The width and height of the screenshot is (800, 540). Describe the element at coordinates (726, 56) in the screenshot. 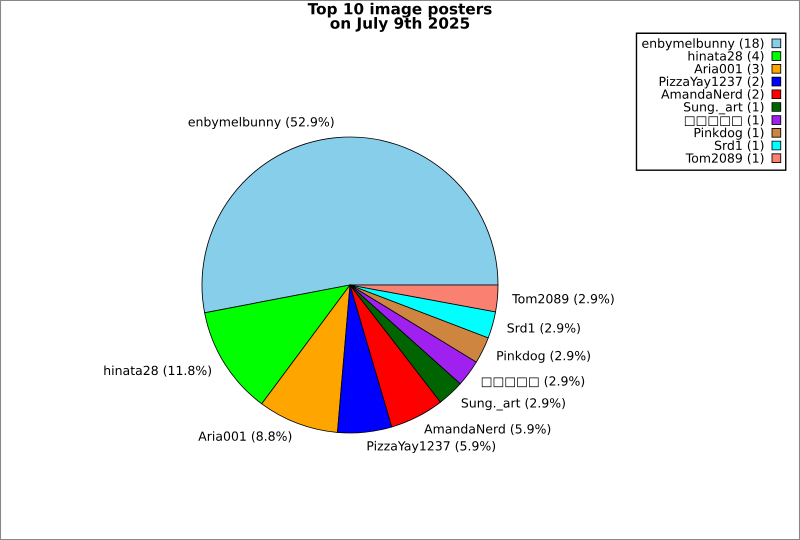

I see `legend-label: hinata28 (4)` at that location.